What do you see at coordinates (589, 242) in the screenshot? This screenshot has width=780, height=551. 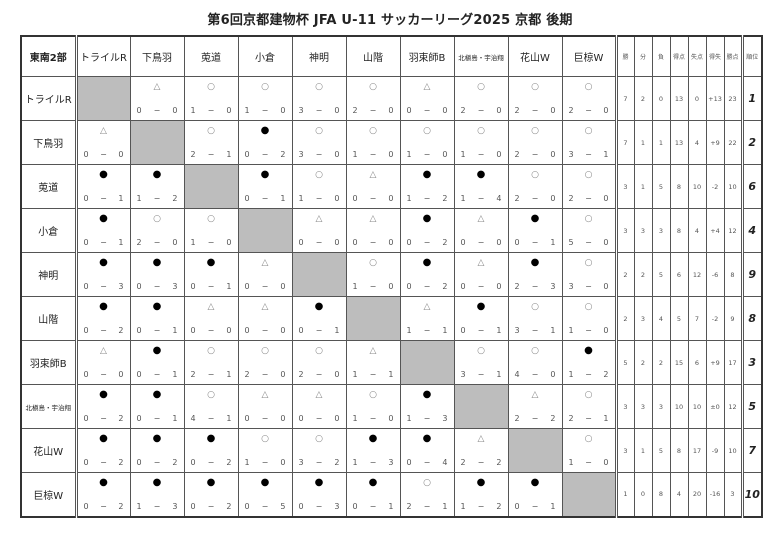 I see `match-score: 5 − 0` at bounding box center [589, 242].